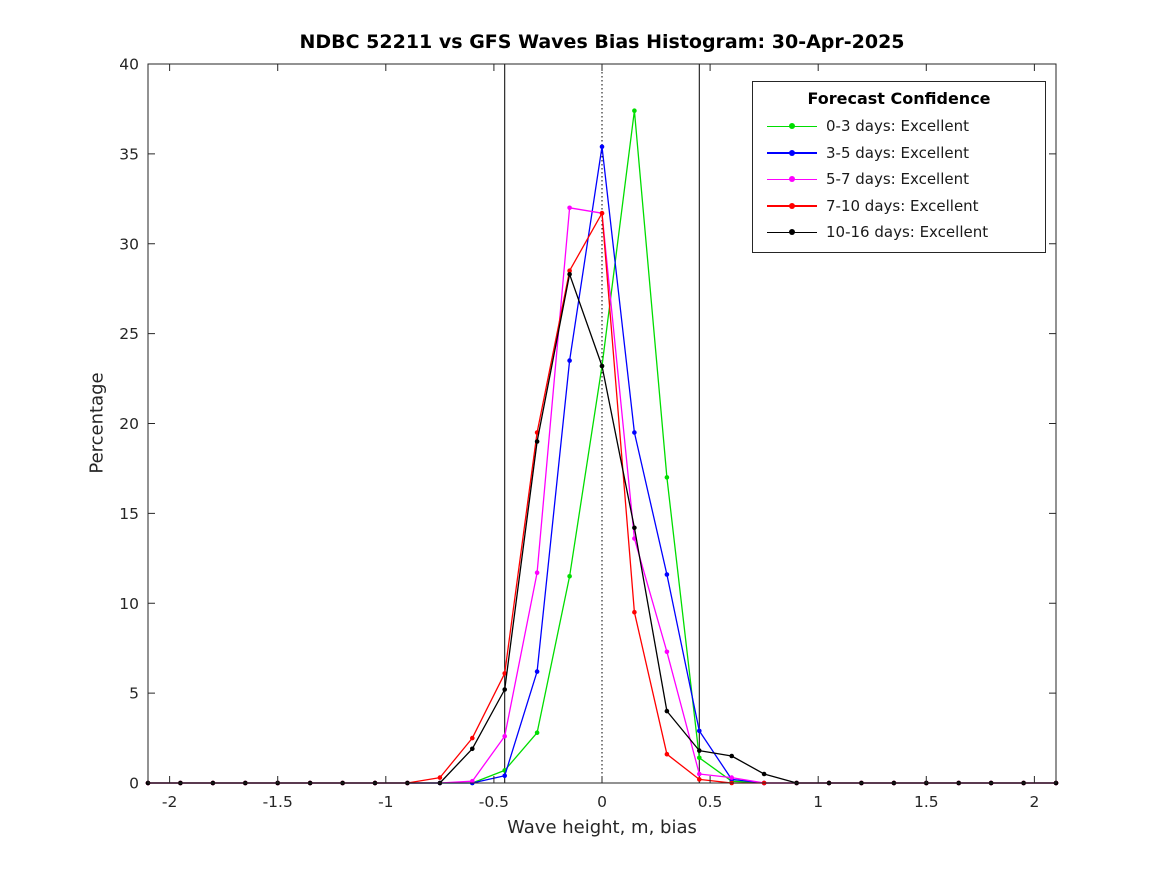 The width and height of the screenshot is (1167, 875). Describe the element at coordinates (1034, 802) in the screenshot. I see `x-tick-label: 2` at that location.